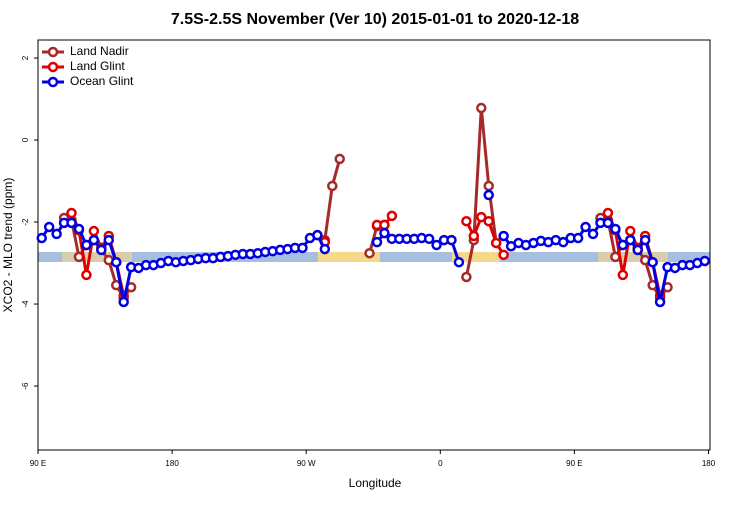 The image size is (750, 505). I want to click on x-axis-label: Longitude, so click(375, 483).